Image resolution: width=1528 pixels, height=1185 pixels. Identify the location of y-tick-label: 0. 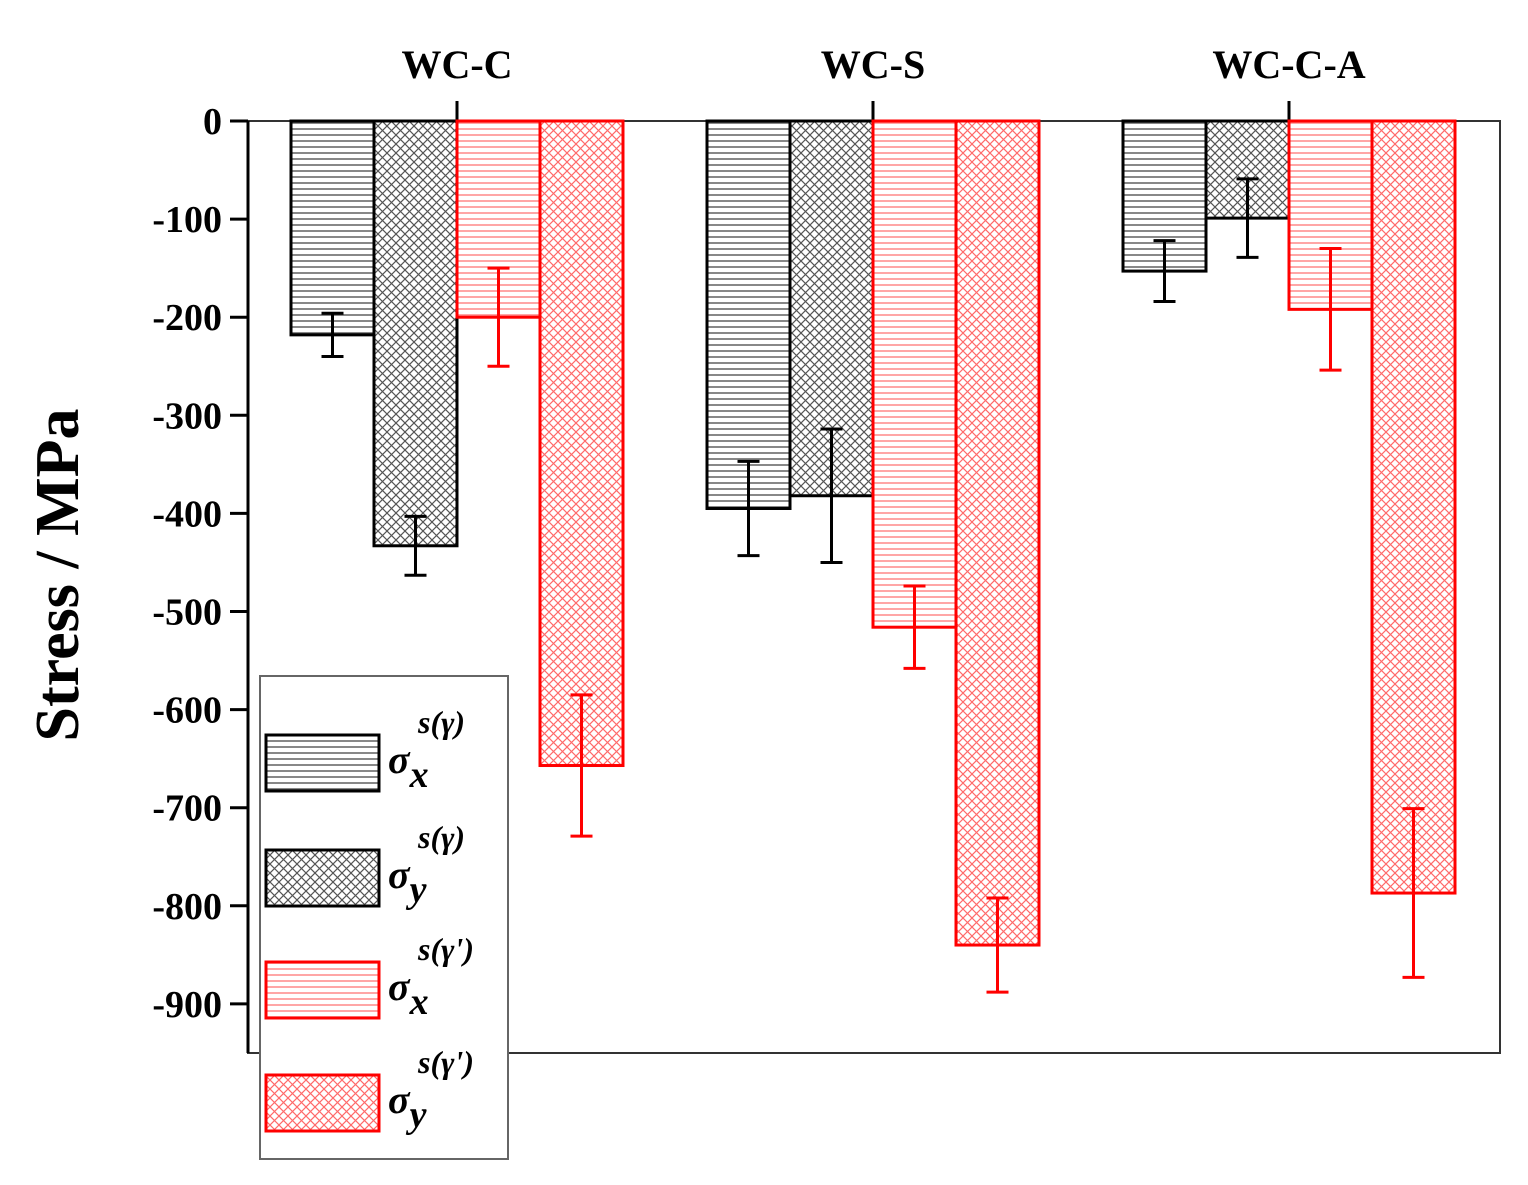
(212, 122).